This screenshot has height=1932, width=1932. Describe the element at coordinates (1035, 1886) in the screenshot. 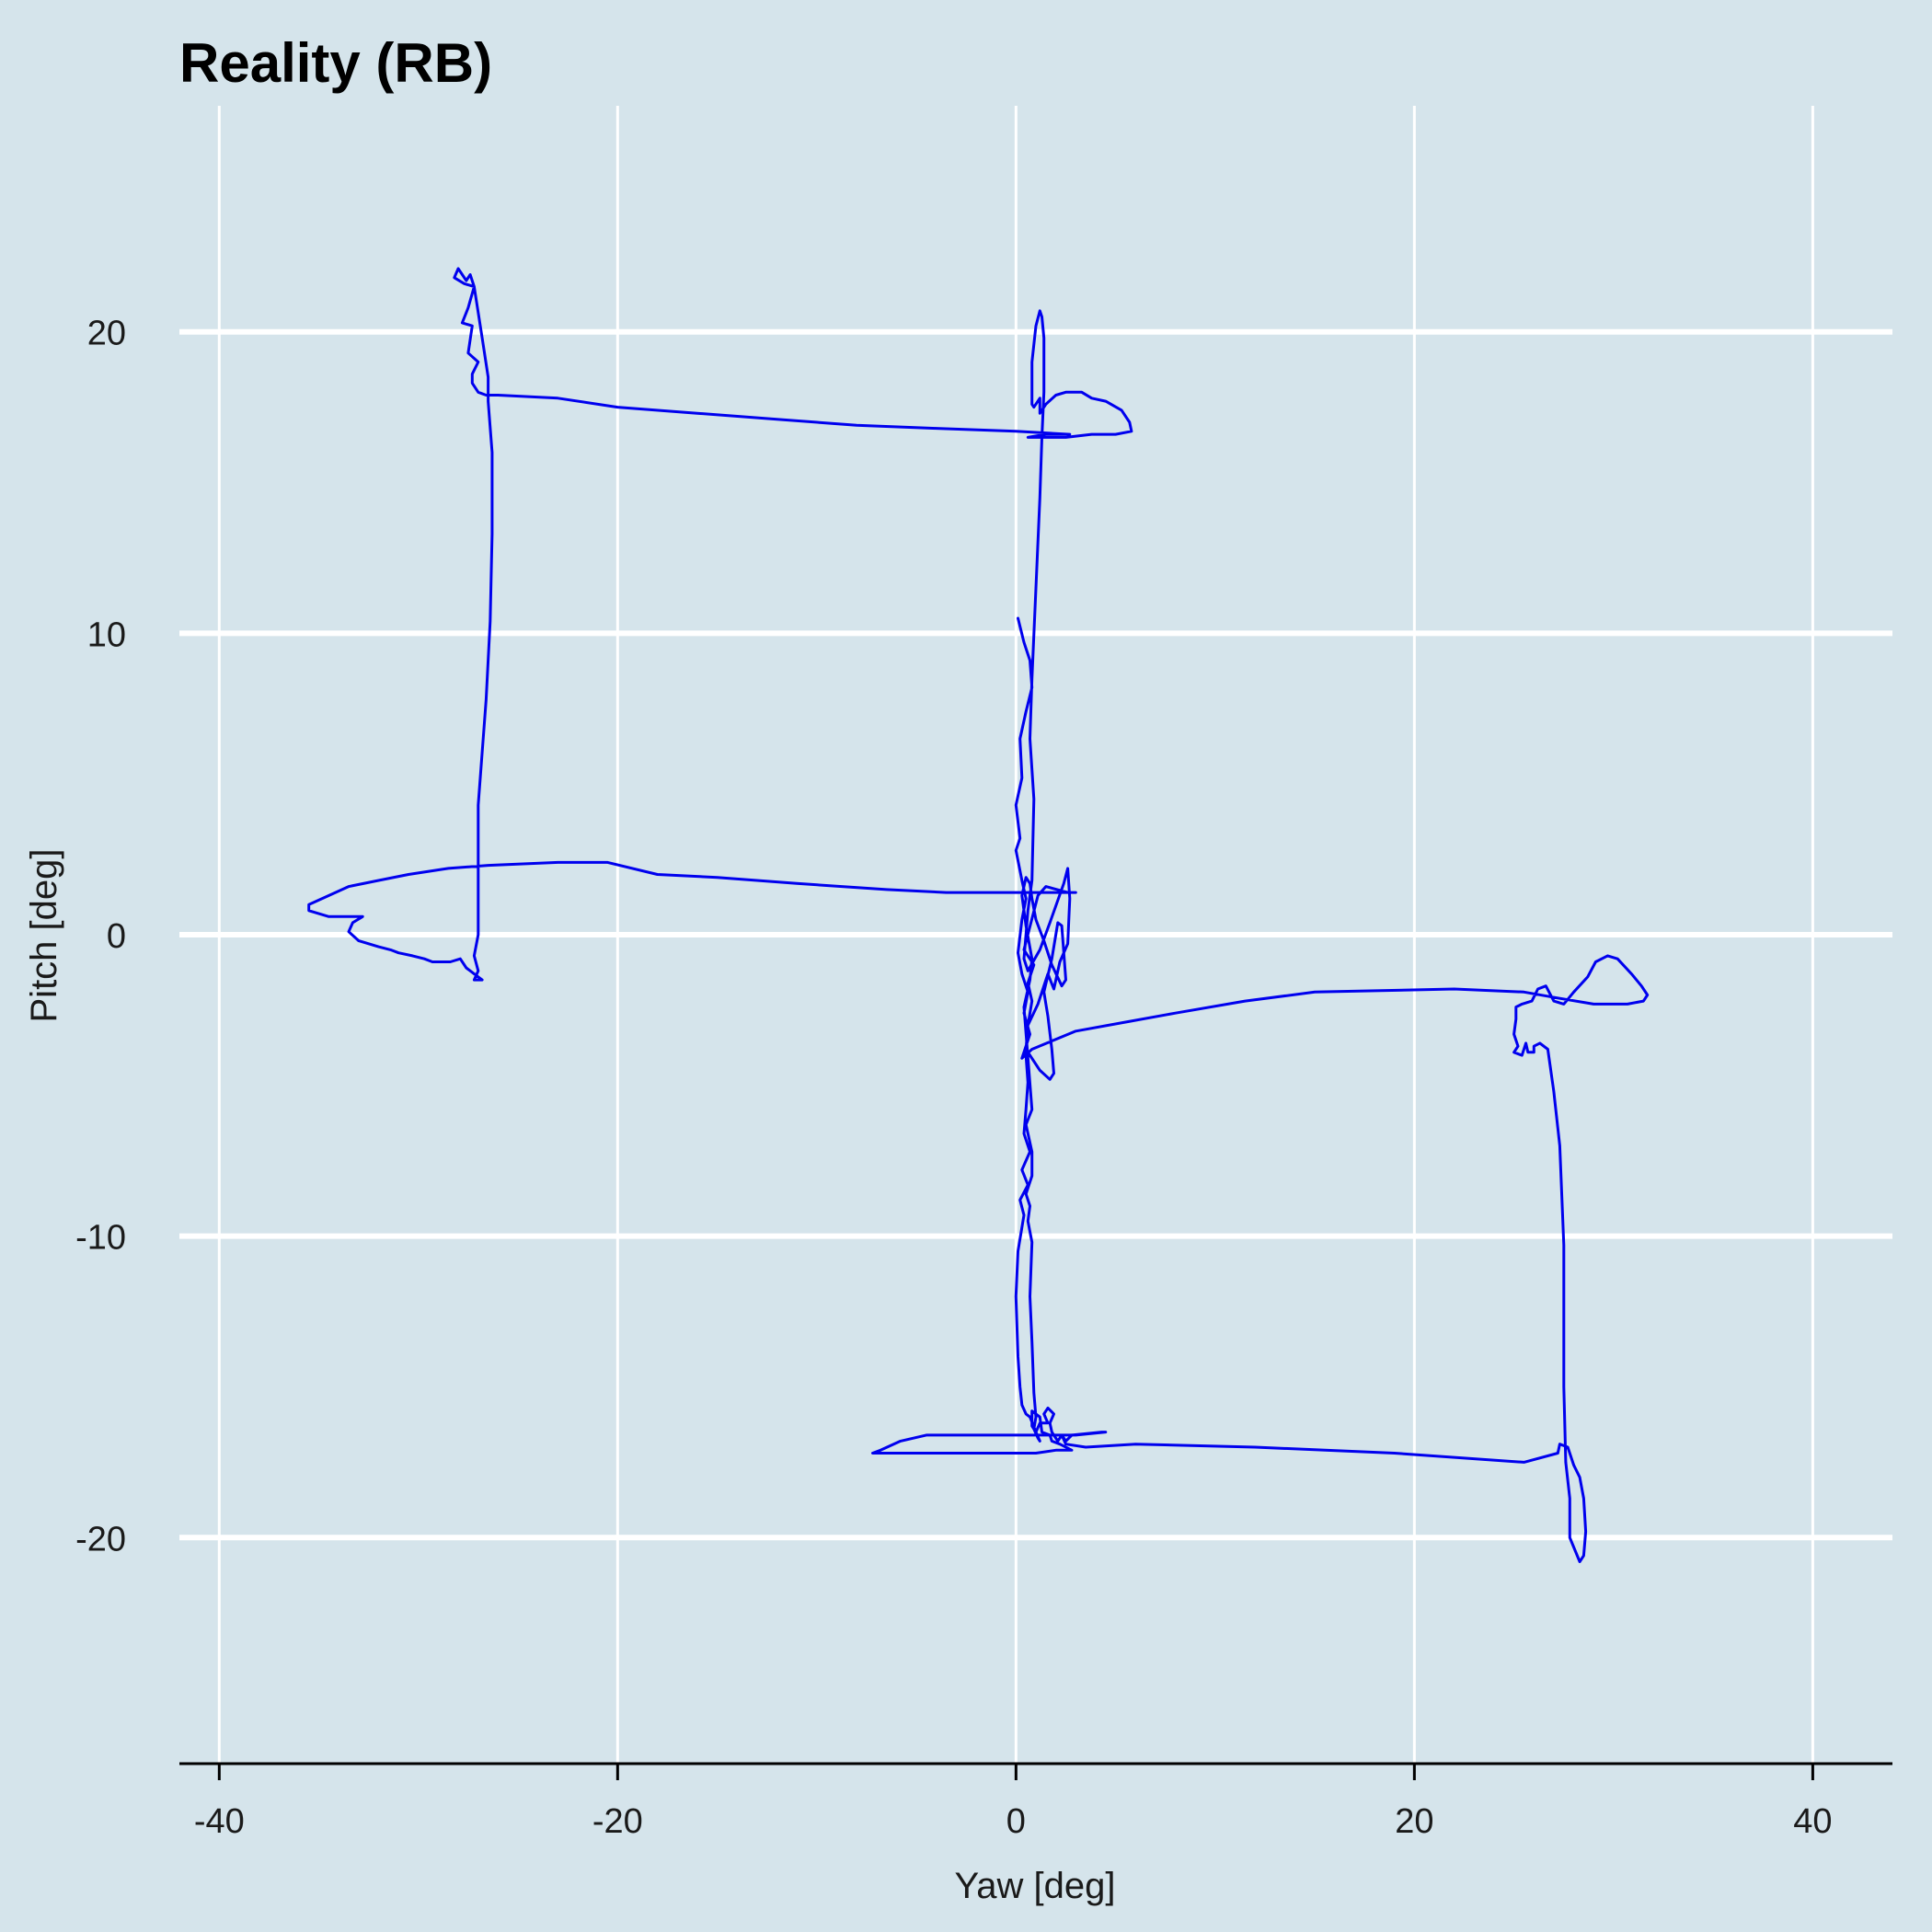

I see `x-axis-label: Yaw [deg]` at that location.